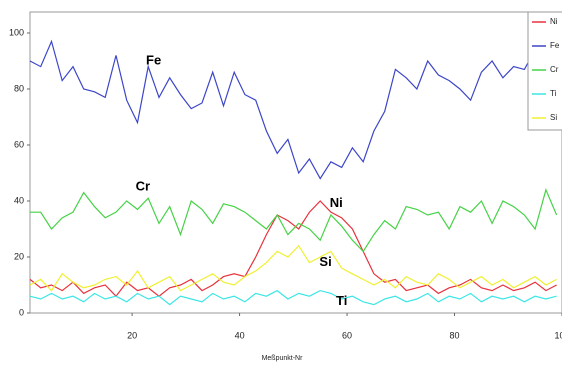  I want to click on legend: Ni Fe Cr Ti Si, so click(544, 71).